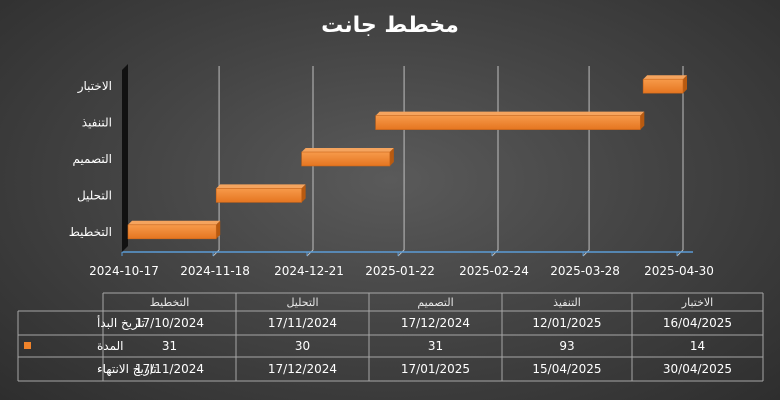 The height and width of the screenshot is (400, 780). What do you see at coordinates (697, 302) in the screenshot?
I see `table-header-cell: الاختبار` at bounding box center [697, 302].